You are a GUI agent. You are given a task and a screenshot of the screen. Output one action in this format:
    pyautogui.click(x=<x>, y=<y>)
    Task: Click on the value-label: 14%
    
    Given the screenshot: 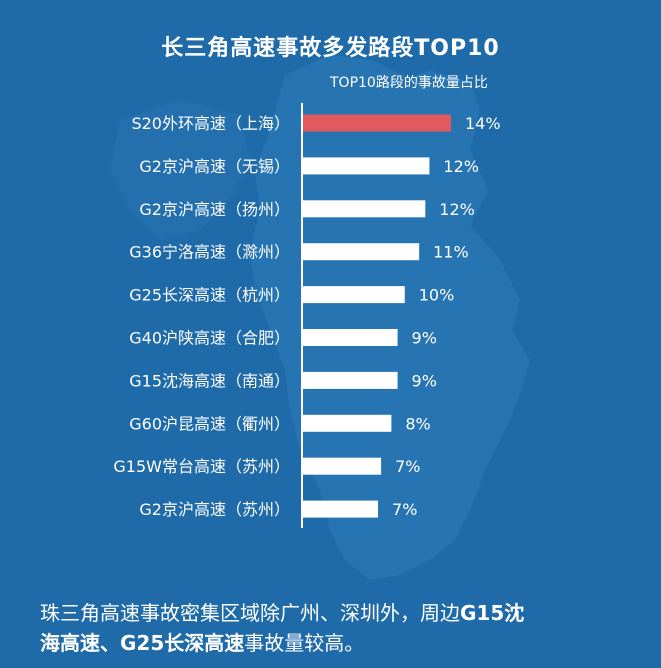 What is the action you would take?
    pyautogui.click(x=483, y=123)
    